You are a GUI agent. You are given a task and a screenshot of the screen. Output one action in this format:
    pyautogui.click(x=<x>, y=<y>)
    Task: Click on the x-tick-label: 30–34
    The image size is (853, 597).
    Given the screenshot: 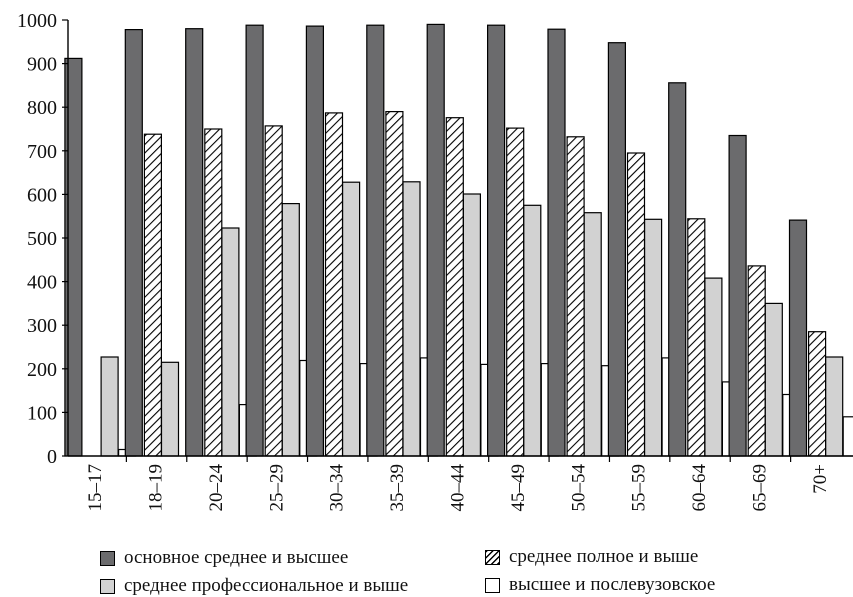 What is the action you would take?
    pyautogui.click(x=337, y=488)
    